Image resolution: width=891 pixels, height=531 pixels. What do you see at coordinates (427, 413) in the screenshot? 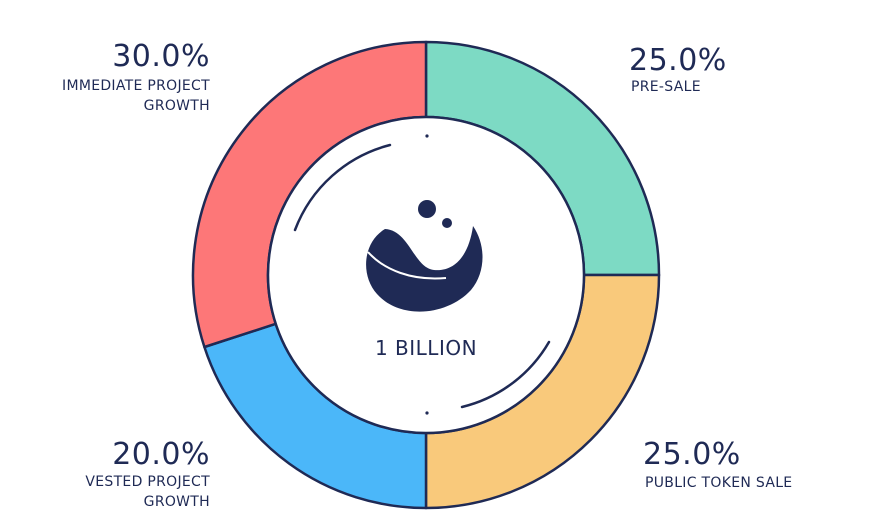
I see `decor-dot-bottom` at bounding box center [427, 413].